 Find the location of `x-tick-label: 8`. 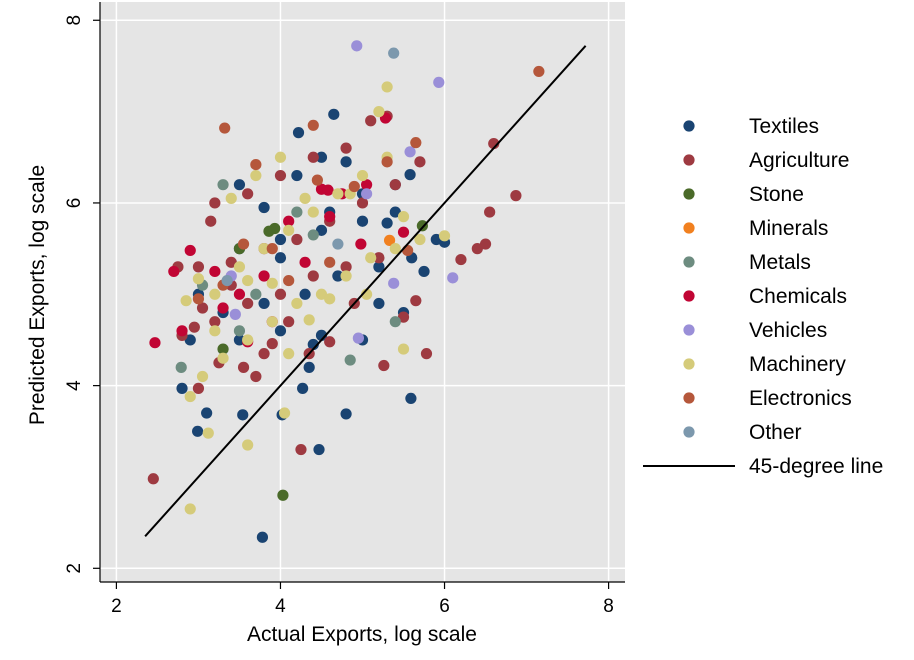

x-tick-label: 8 is located at coordinates (608, 606).